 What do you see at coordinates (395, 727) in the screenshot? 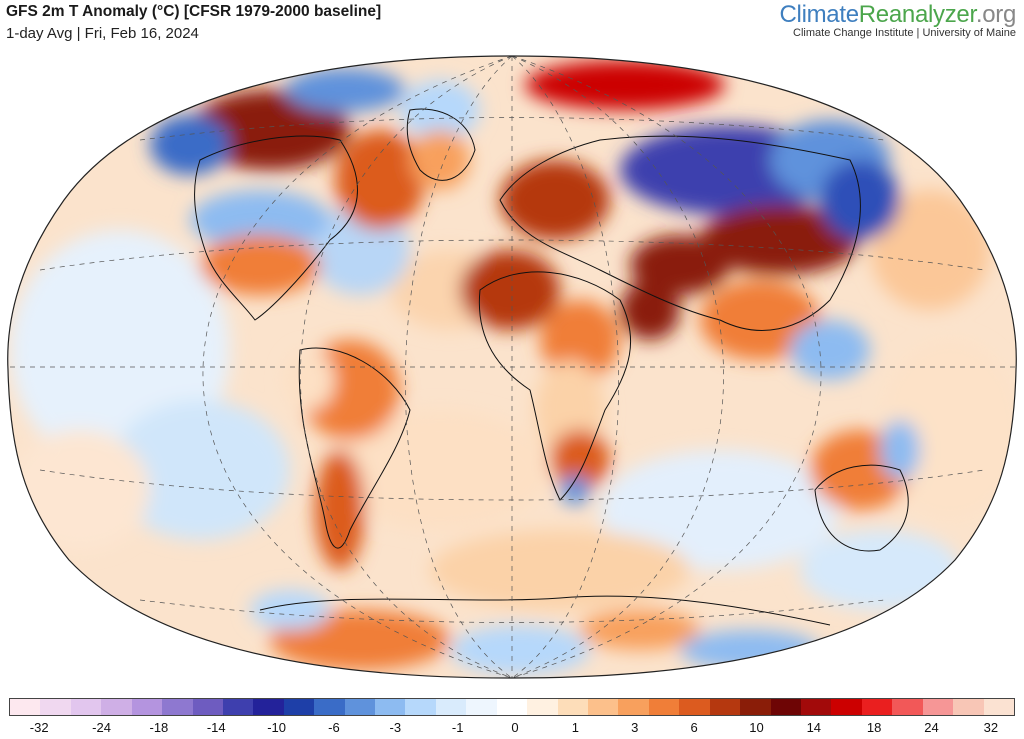
I see `legend-tick-label: -3` at bounding box center [395, 727].